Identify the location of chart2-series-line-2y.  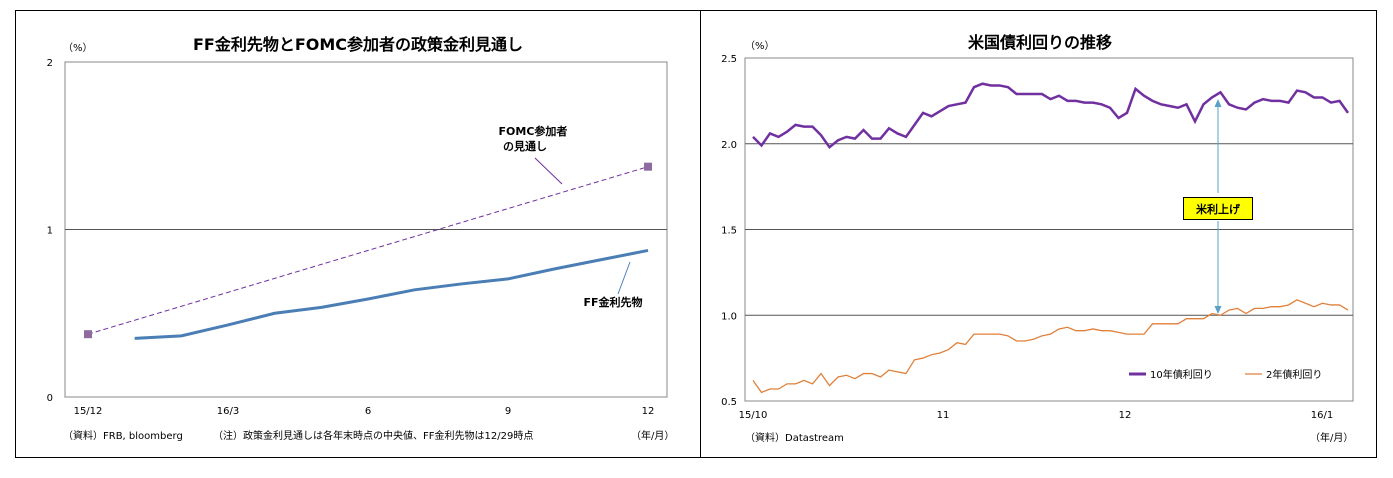
(1050, 346).